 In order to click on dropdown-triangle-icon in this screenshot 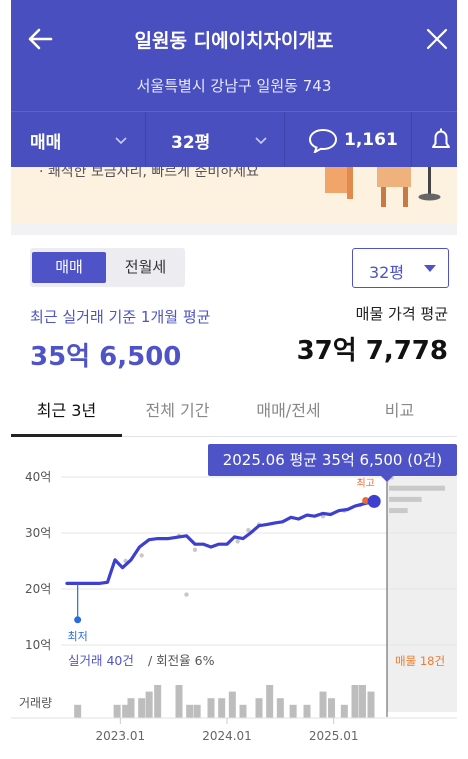, I will do `click(430, 268)`.